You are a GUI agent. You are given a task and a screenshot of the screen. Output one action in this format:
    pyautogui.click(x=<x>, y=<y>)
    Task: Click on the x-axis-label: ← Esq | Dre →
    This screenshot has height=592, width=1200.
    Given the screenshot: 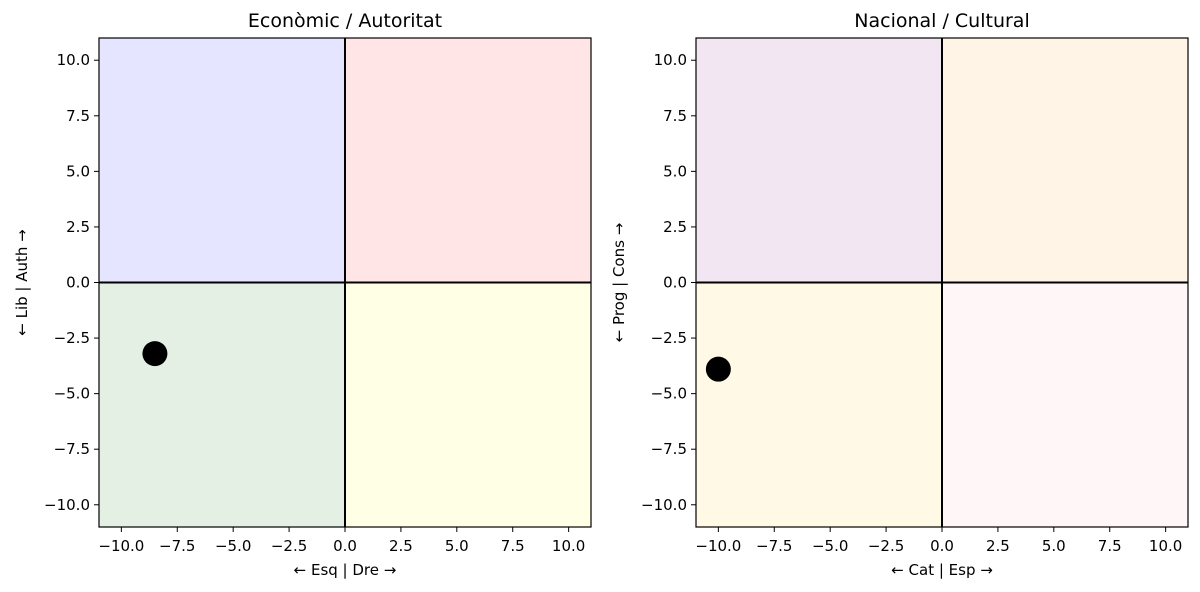 What is the action you would take?
    pyautogui.click(x=345, y=570)
    